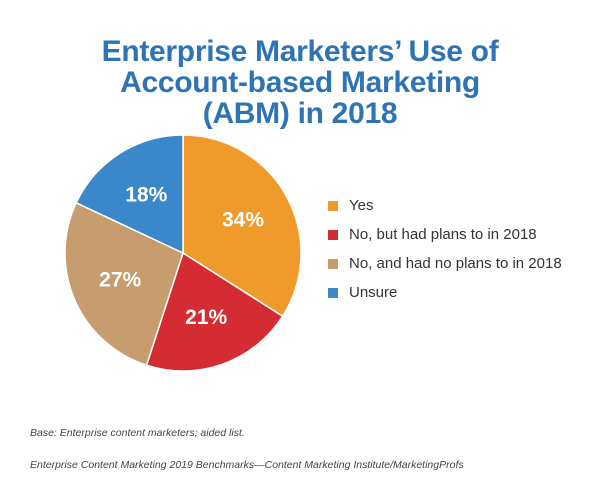 This screenshot has width=600, height=495. What do you see at coordinates (206, 317) in the screenshot?
I see `pie-data-label-no-but-had-plans: 21%` at bounding box center [206, 317].